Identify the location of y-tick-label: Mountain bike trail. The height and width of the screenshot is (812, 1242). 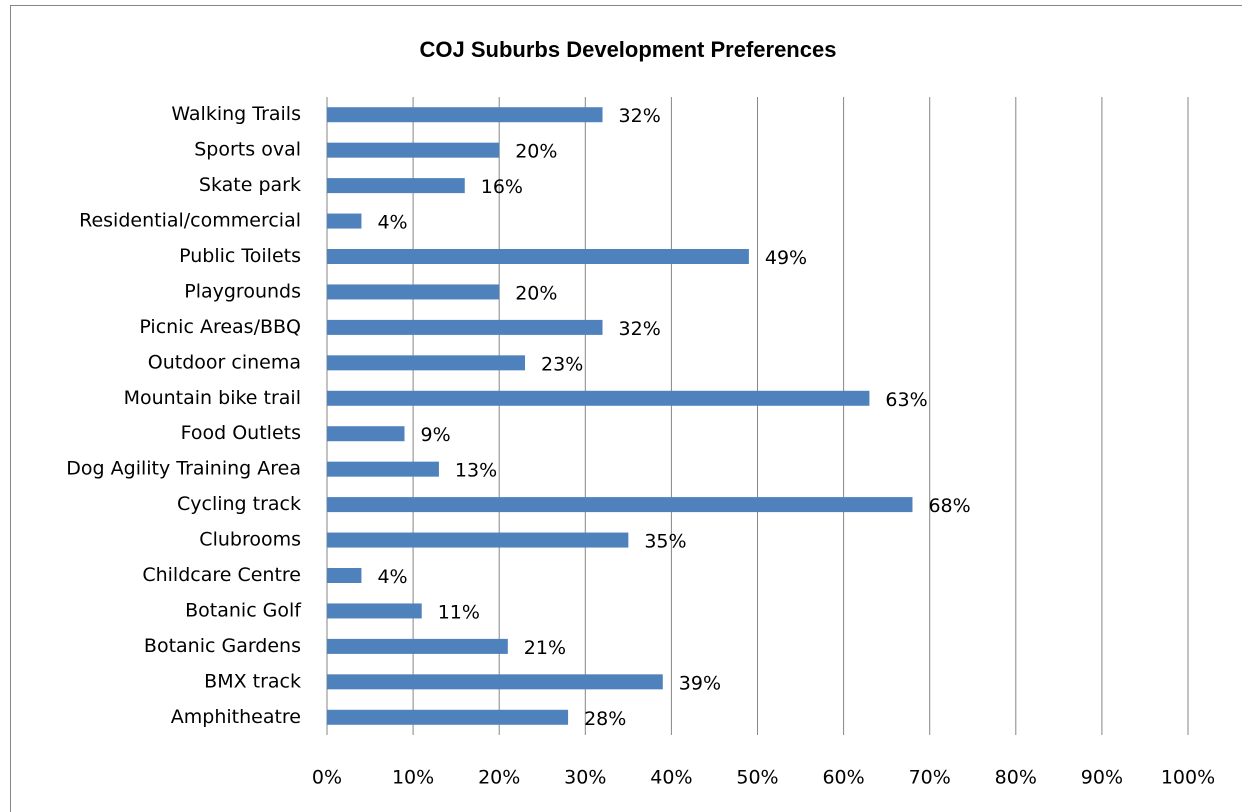
(212, 398).